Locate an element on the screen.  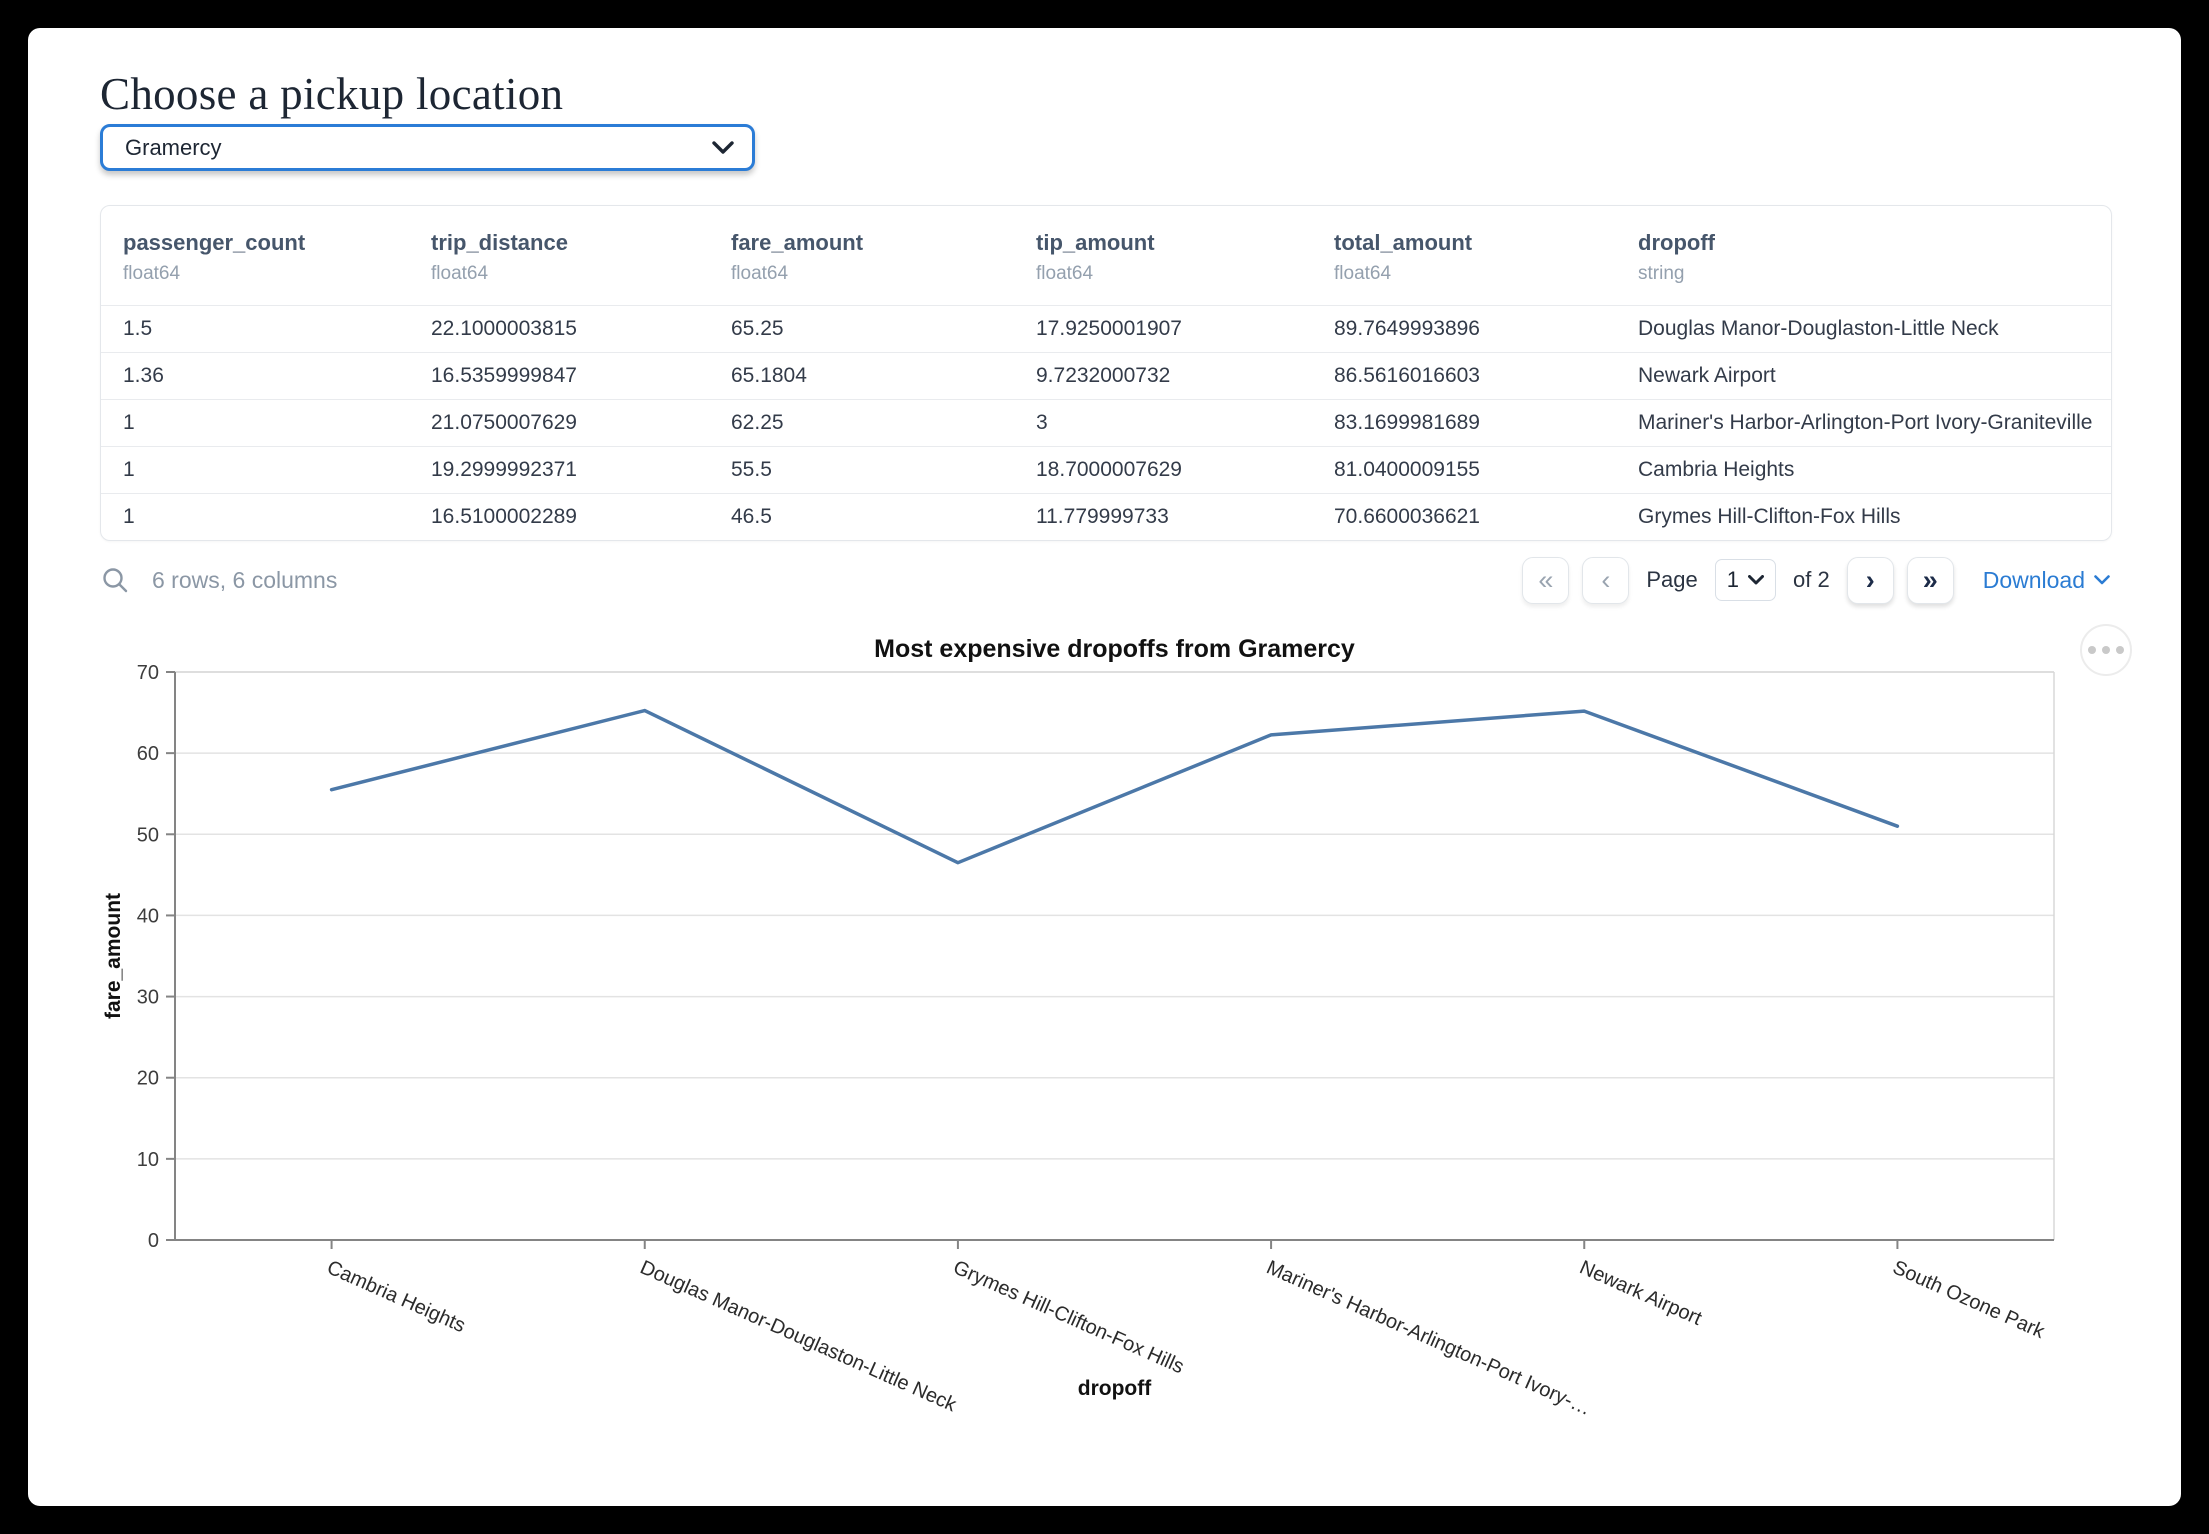
fare-line-series is located at coordinates (1114, 786).